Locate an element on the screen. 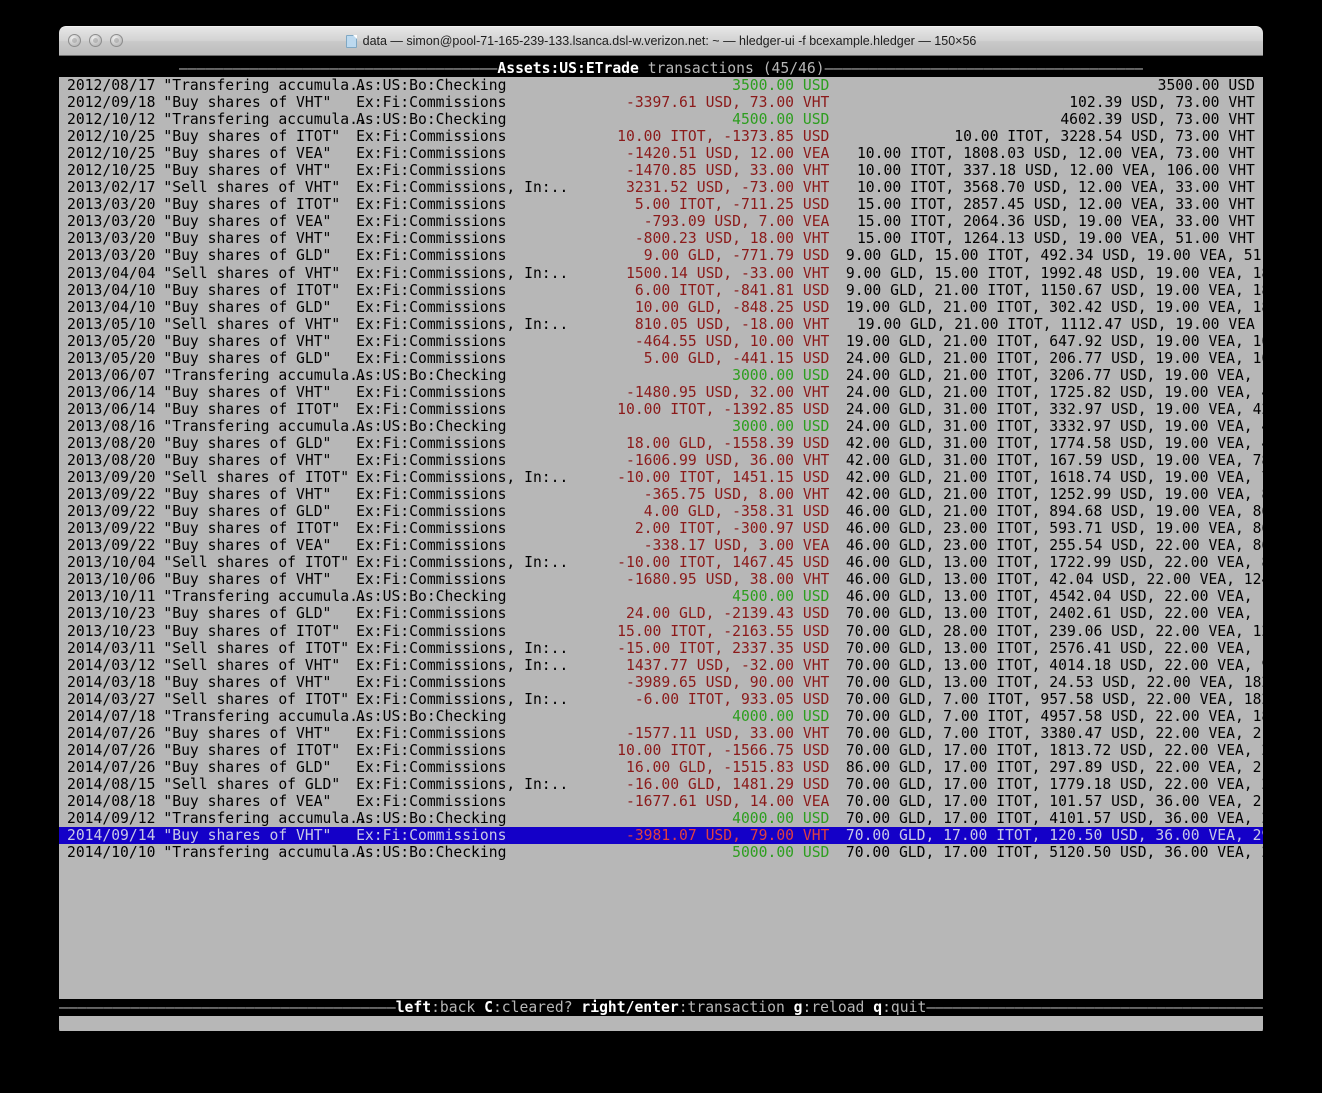 The width and height of the screenshot is (1322, 1093). window-controls is located at coordinates (95, 40).